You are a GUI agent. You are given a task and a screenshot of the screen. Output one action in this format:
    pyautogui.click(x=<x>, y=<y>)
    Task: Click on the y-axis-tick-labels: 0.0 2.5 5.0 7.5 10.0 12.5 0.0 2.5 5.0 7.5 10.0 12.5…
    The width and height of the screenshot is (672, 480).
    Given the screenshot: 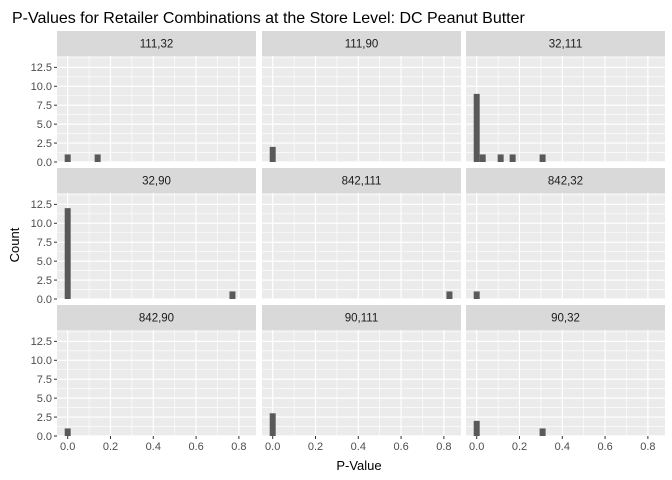 What is the action you would take?
    pyautogui.click(x=44, y=252)
    